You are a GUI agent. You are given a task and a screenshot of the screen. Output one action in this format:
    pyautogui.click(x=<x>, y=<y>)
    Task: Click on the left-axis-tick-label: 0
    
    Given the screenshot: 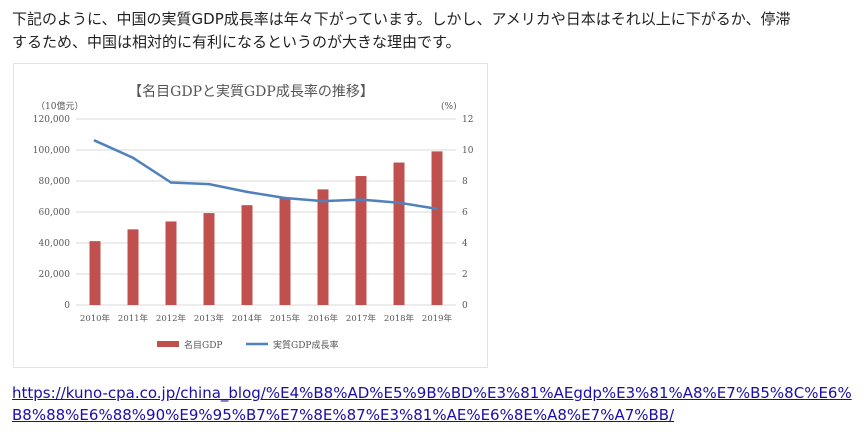 What is the action you would take?
    pyautogui.click(x=67, y=306)
    